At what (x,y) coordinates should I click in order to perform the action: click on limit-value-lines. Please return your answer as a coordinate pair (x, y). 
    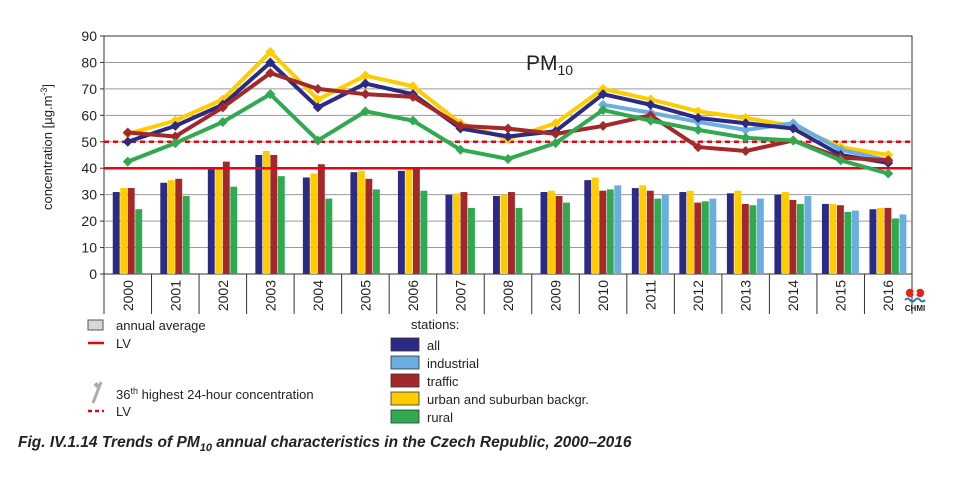
    Looking at the image, I should click on (508, 155).